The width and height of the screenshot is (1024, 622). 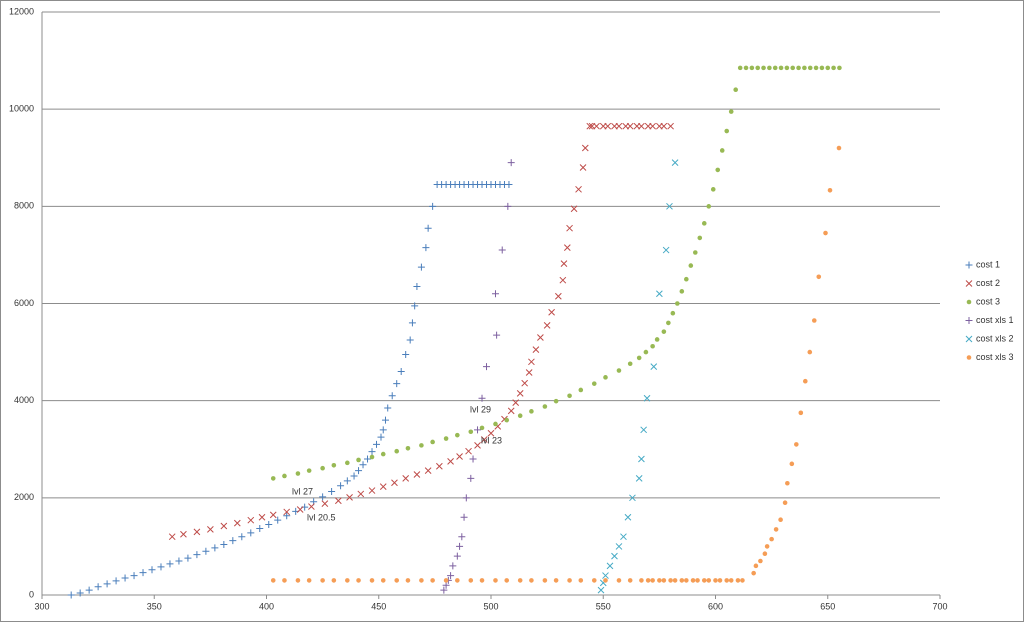 What do you see at coordinates (321, 517) in the screenshot?
I see `annotation: lvl 20.5` at bounding box center [321, 517].